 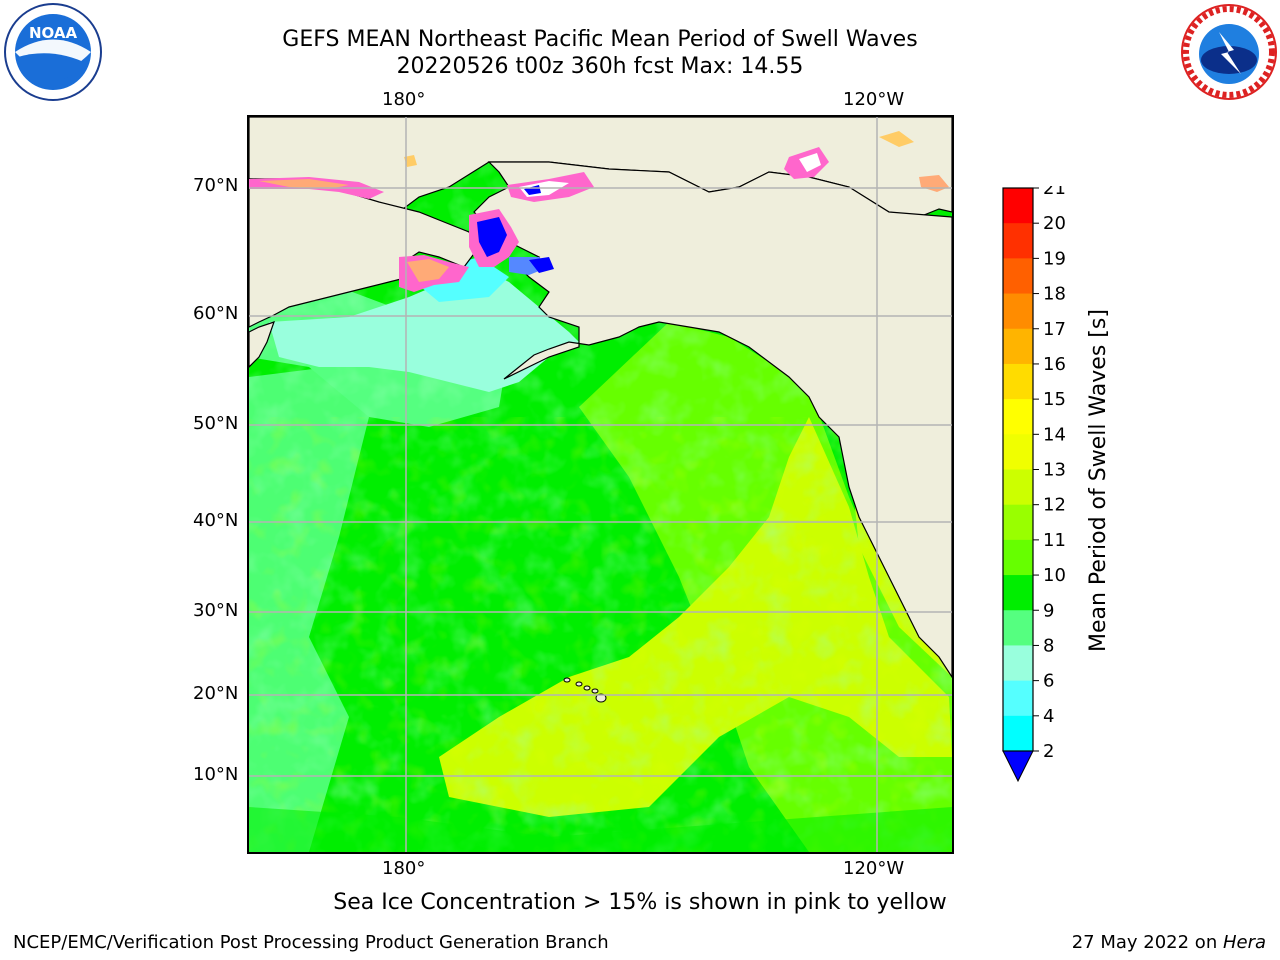 What do you see at coordinates (1054, 434) in the screenshot?
I see `colorbar-tick-label: 14` at bounding box center [1054, 434].